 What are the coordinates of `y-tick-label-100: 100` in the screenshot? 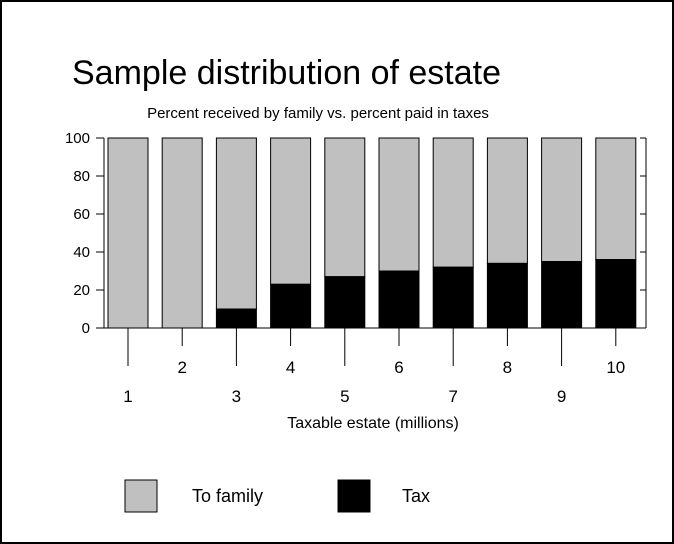 It's located at (77, 138).